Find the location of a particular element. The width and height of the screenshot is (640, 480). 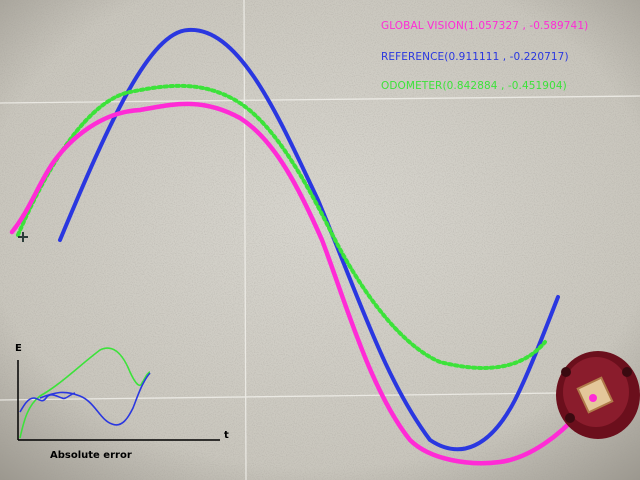

error-plot-odometer-curve is located at coordinates (85, 393).